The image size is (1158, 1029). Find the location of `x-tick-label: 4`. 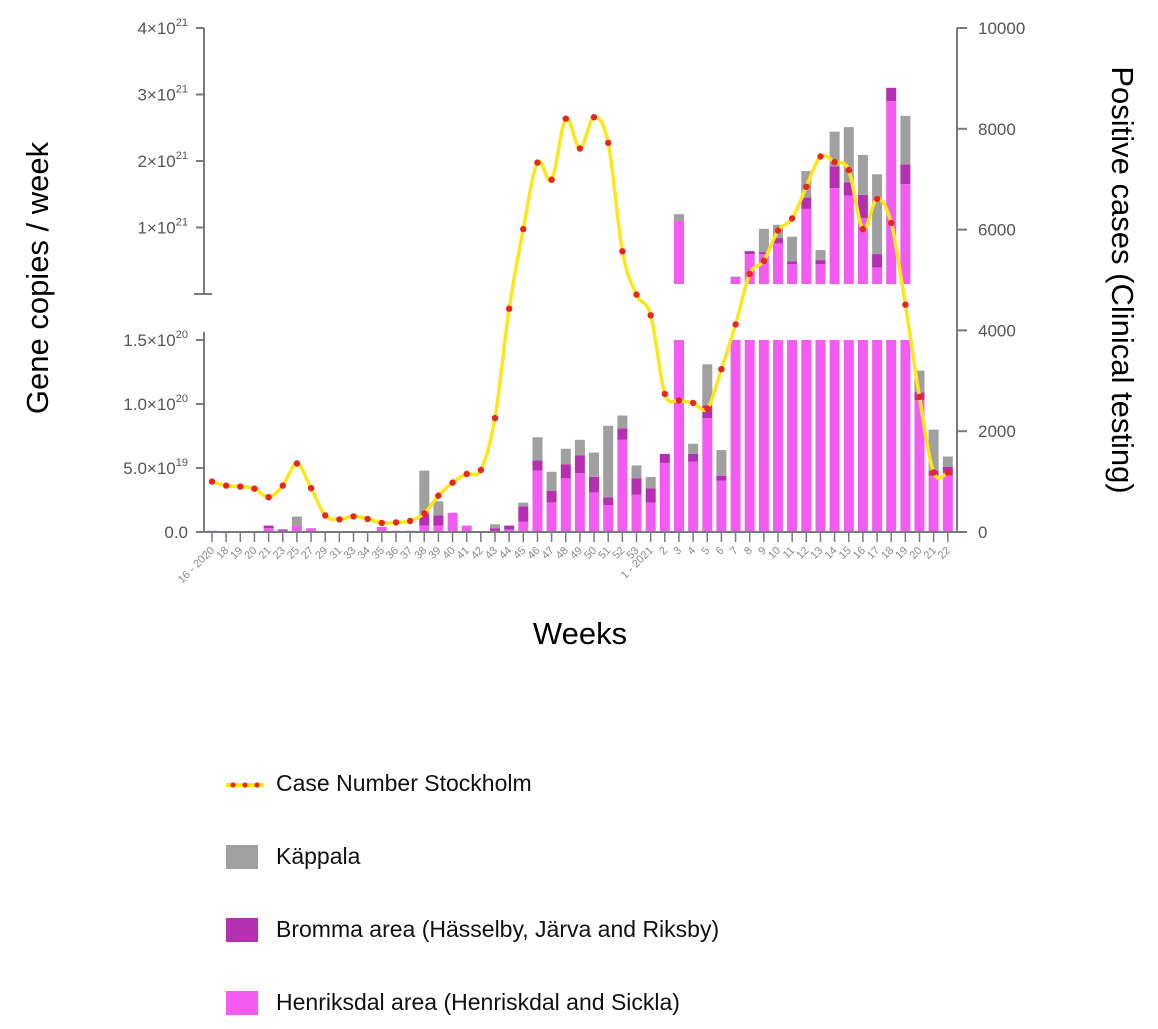

x-tick-label: 4 is located at coordinates (691, 551).